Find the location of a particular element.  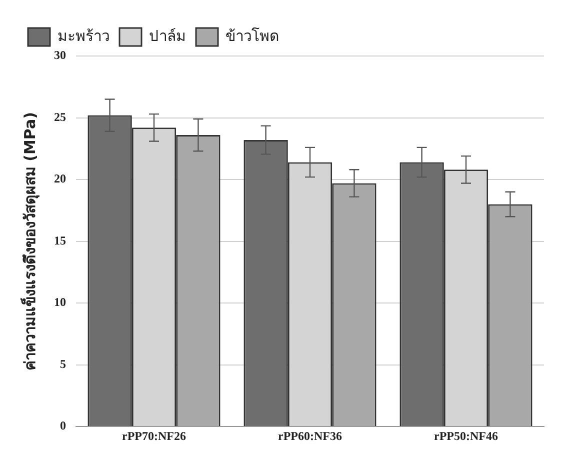

x-tick-label: rPP60:NF36 is located at coordinates (310, 435).